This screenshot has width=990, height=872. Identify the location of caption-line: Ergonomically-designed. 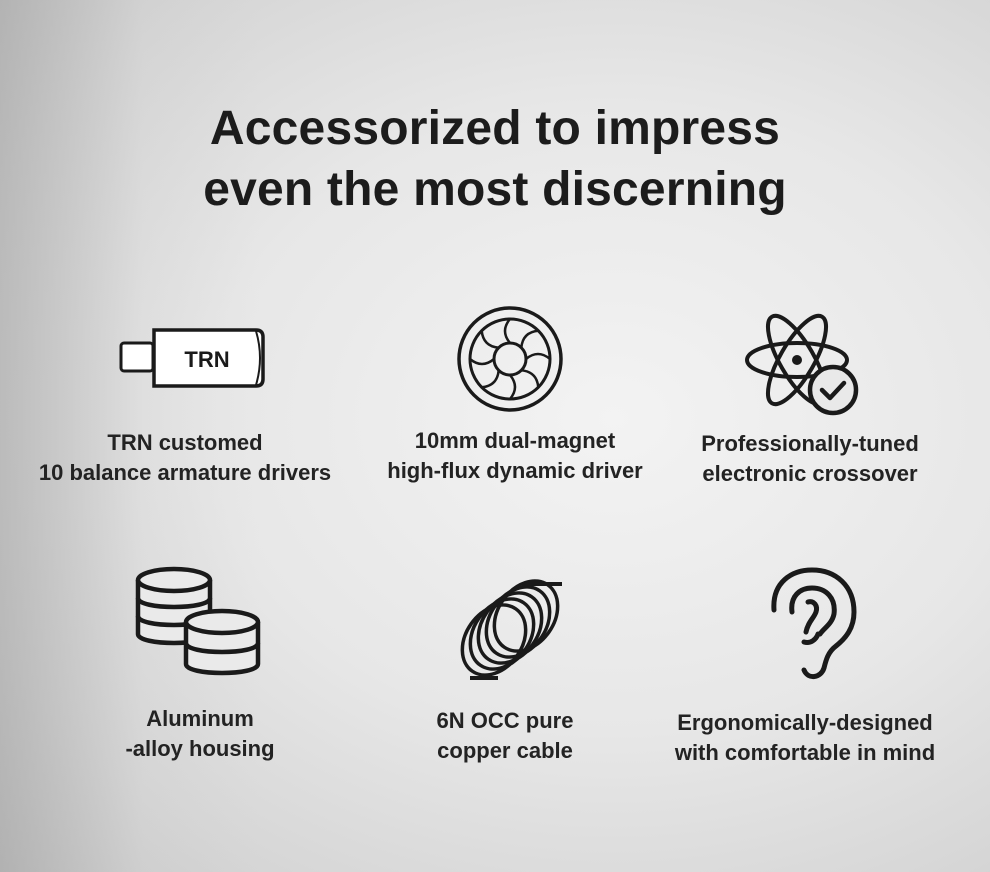
(805, 722).